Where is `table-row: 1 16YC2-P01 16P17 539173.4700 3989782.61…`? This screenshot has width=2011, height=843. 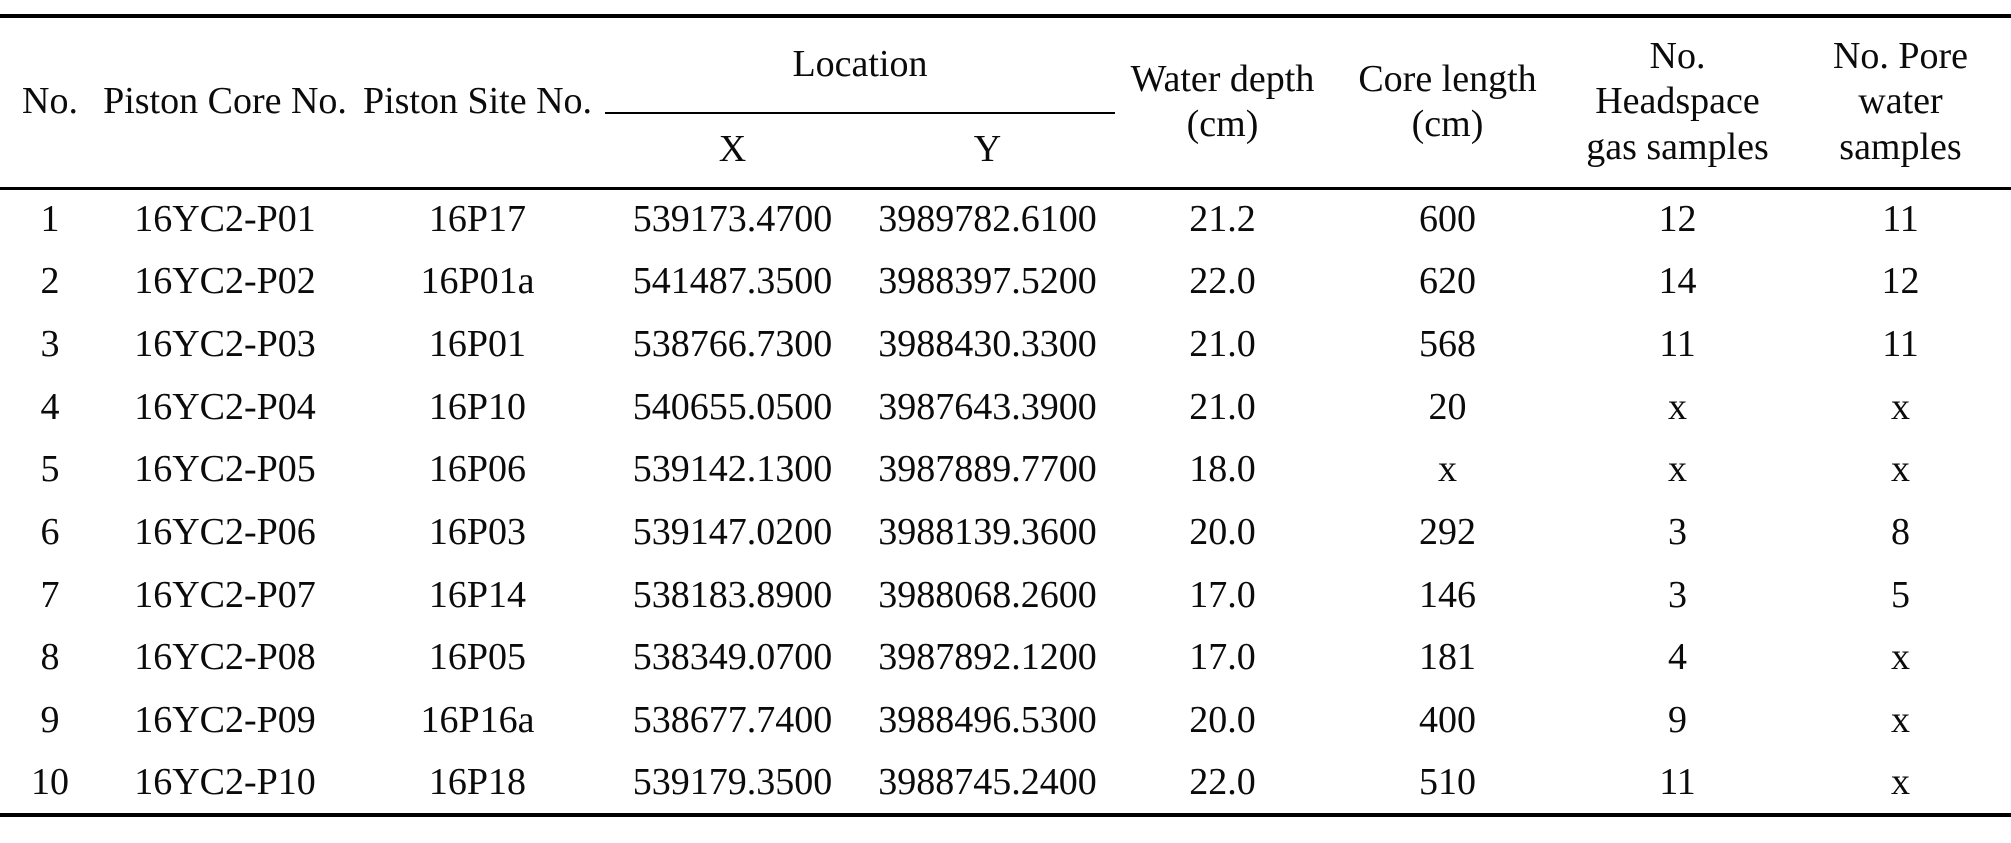
table-row: 1 16YC2-P01 16P17 539173.4700 3989782.61… is located at coordinates (1005, 219).